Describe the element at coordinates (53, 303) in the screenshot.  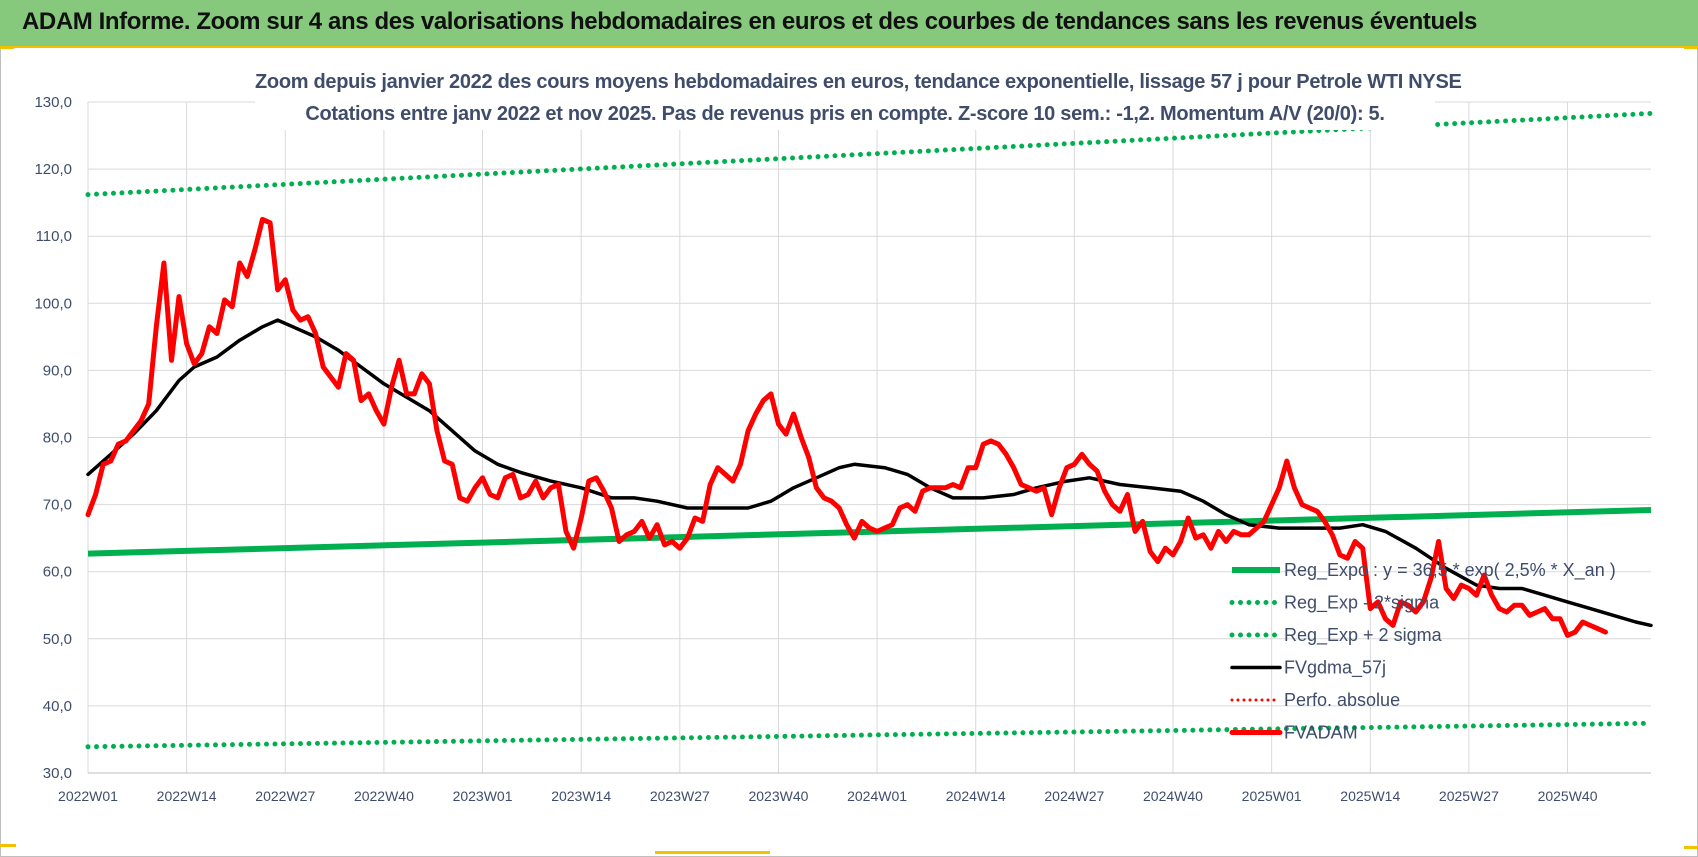
I see `y-tick-label: 100,0` at that location.